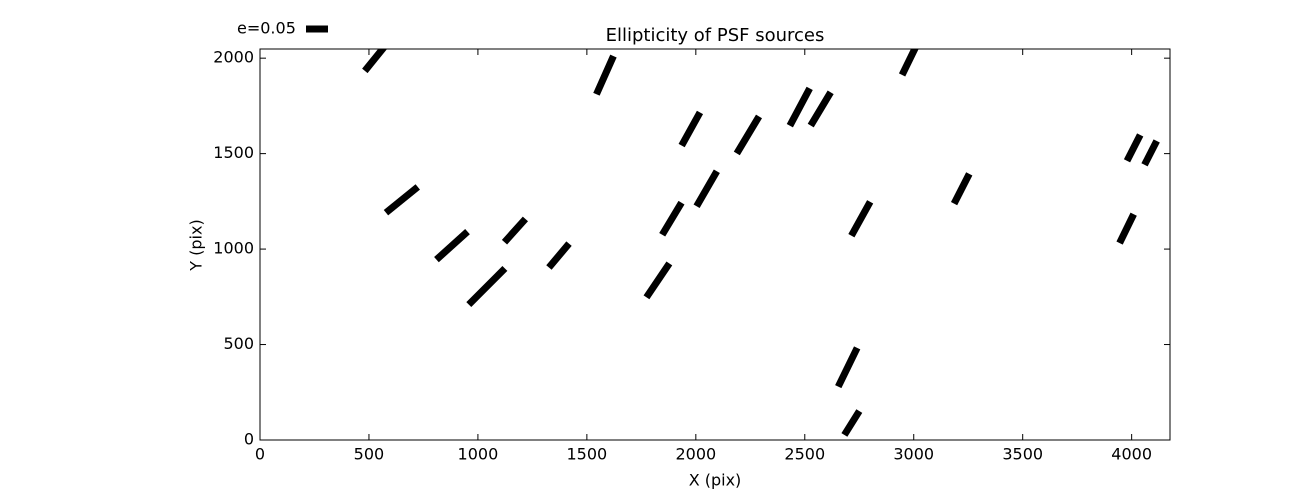  What do you see at coordinates (249, 439) in the screenshot?
I see `y-tick-label: 0` at bounding box center [249, 439].